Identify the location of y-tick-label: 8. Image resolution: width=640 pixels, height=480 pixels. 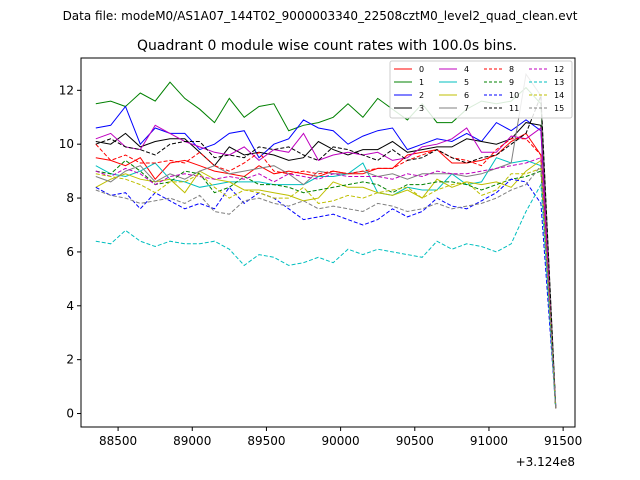
(70, 198).